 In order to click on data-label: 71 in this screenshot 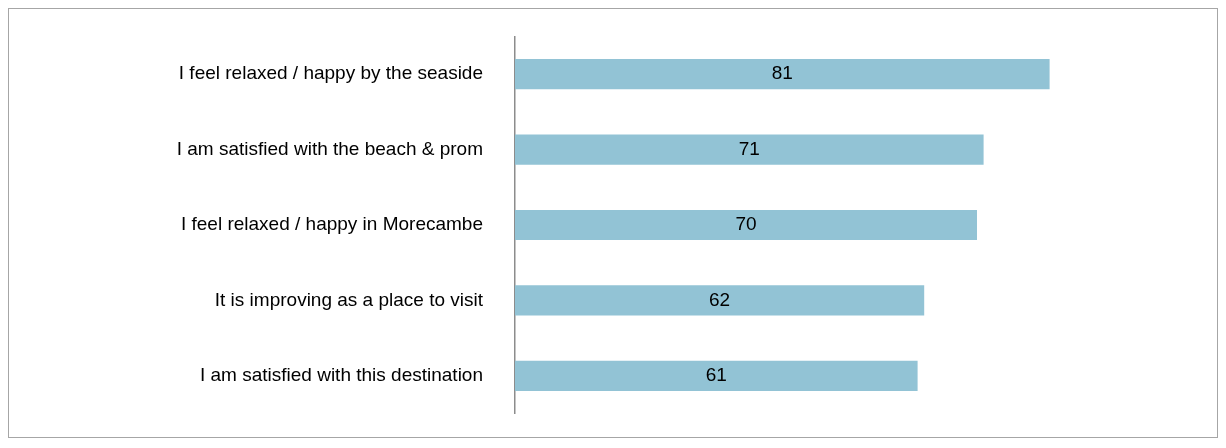, I will do `click(749, 148)`.